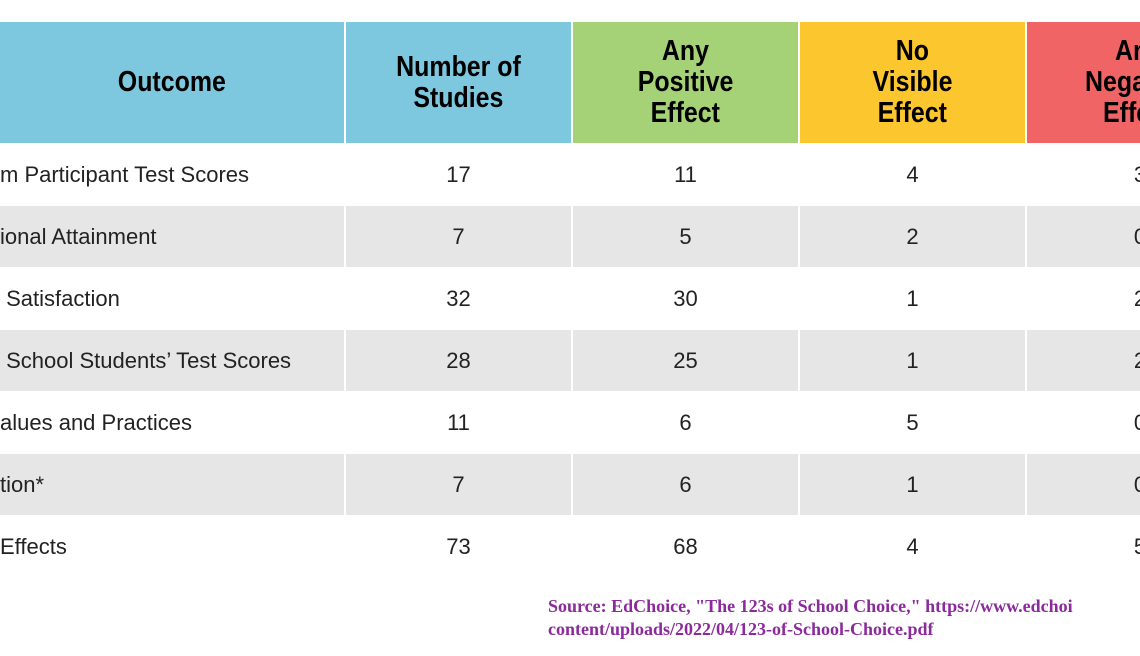 This screenshot has width=1140, height=656. I want to click on count-value: 32, so click(458, 298).